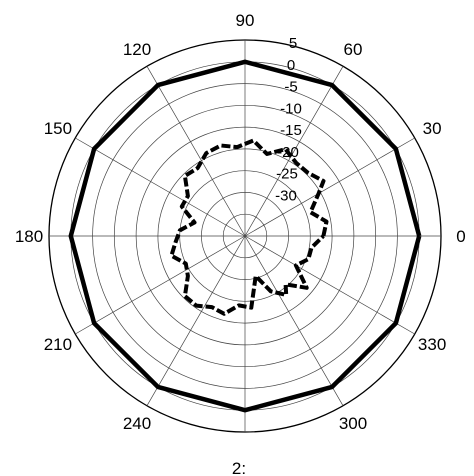 This screenshot has height=476, width=474. What do you see at coordinates (432, 128) in the screenshot?
I see `angle-tick-label: 30` at bounding box center [432, 128].